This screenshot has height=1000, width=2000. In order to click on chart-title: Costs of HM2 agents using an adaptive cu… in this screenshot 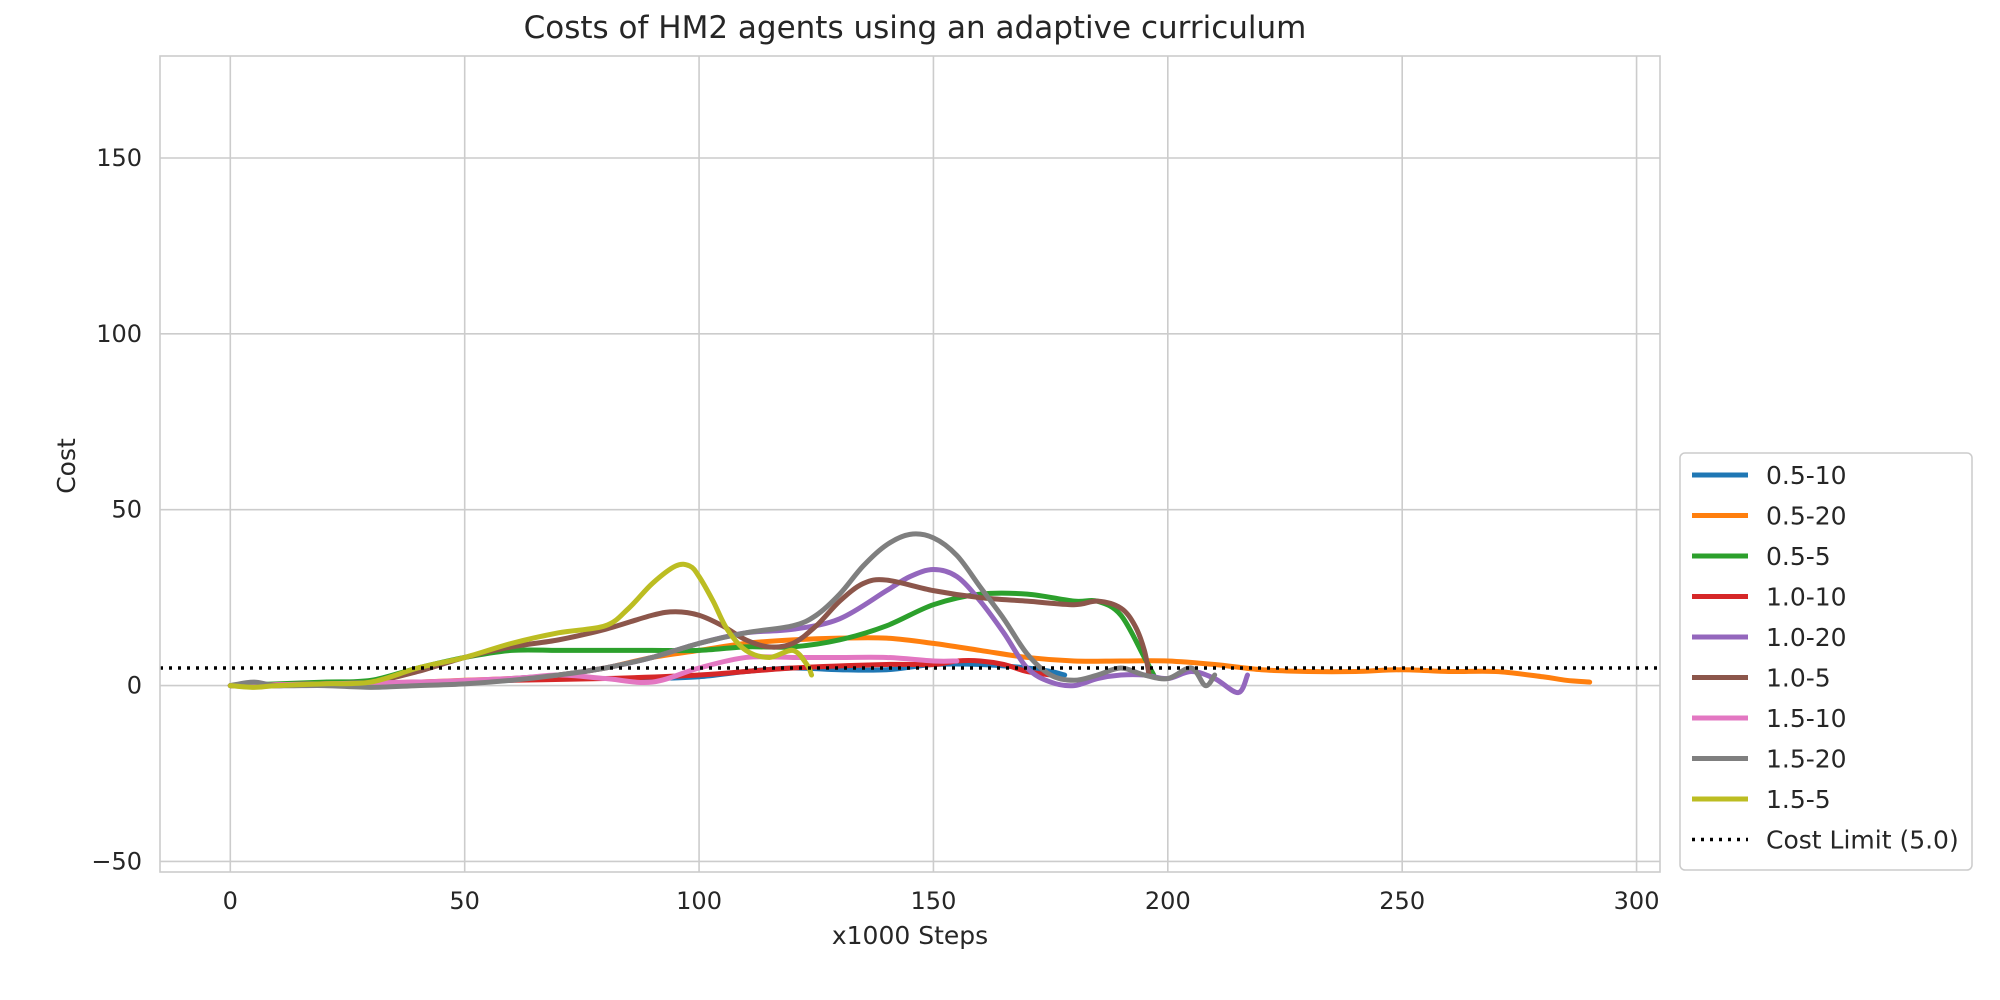, I will do `click(915, 28)`.